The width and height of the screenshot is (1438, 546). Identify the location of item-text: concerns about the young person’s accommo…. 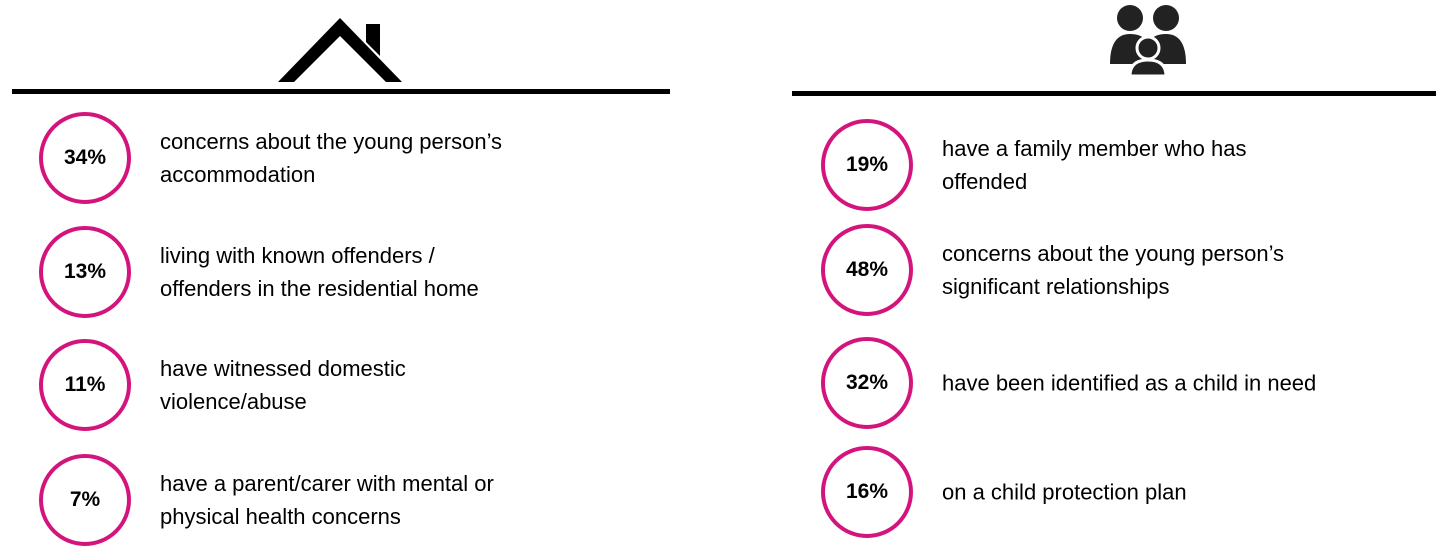
(331, 158).